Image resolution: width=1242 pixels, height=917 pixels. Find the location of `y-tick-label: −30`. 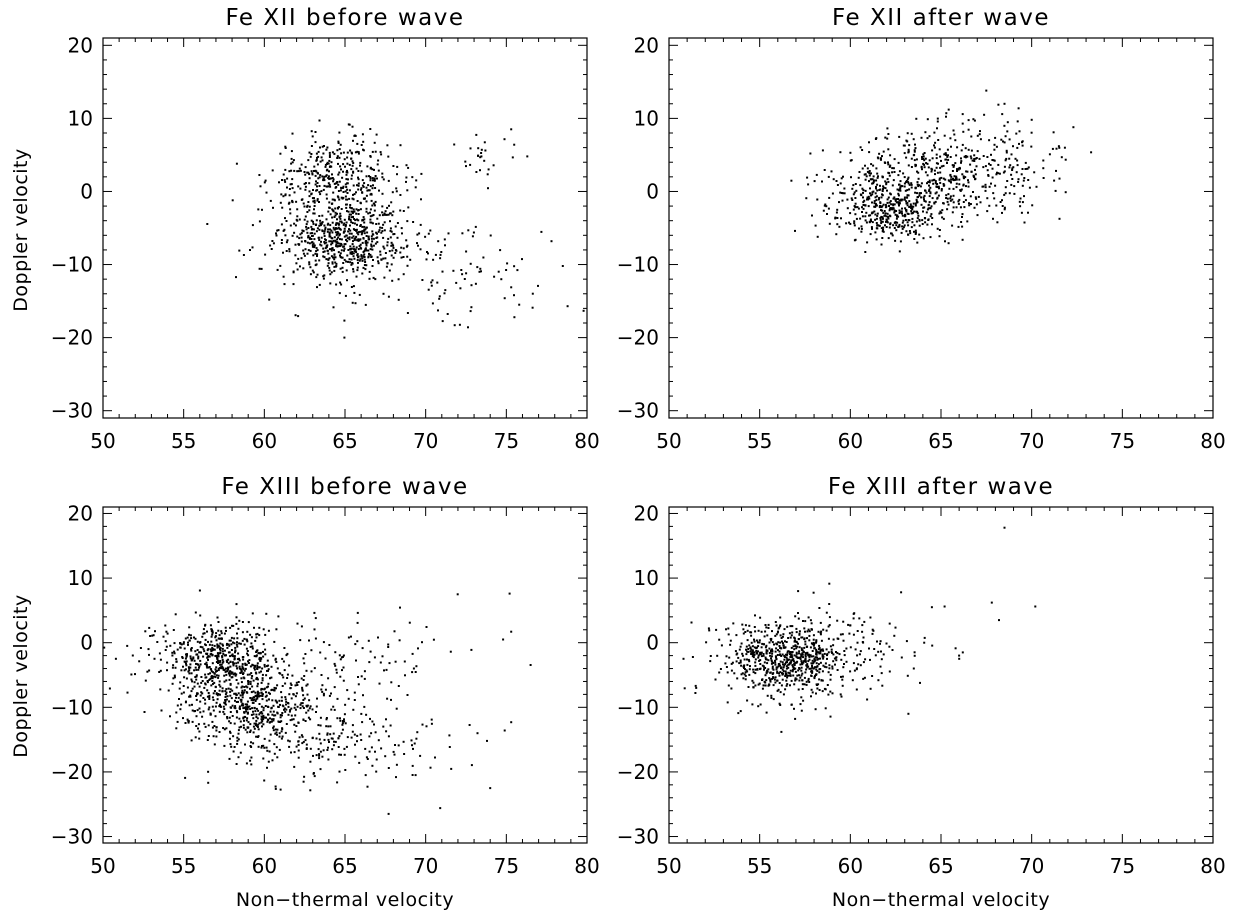

y-tick-label: −30 is located at coordinates (72, 837).